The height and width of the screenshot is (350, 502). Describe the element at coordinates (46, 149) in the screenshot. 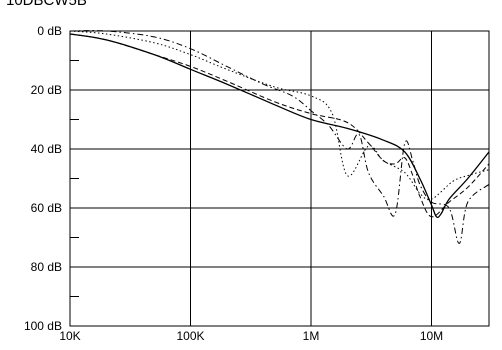

I see `y-tick-label: 40 dB` at that location.